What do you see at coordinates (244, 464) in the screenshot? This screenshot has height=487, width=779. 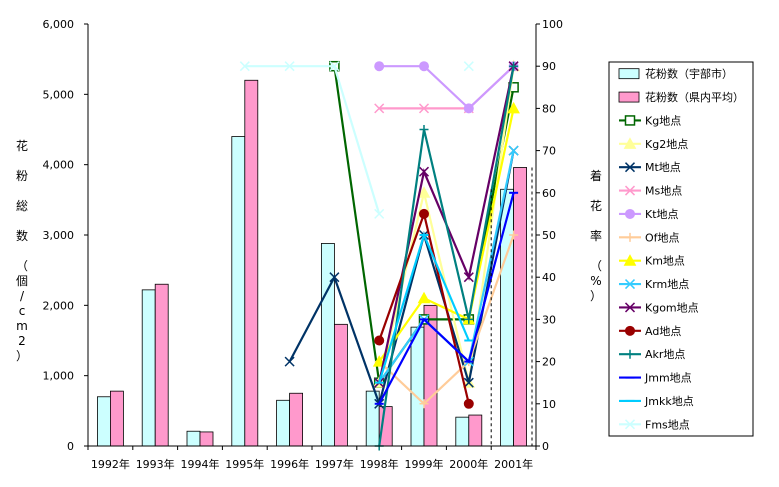 I see `x-tick-label: 1995年` at bounding box center [244, 464].